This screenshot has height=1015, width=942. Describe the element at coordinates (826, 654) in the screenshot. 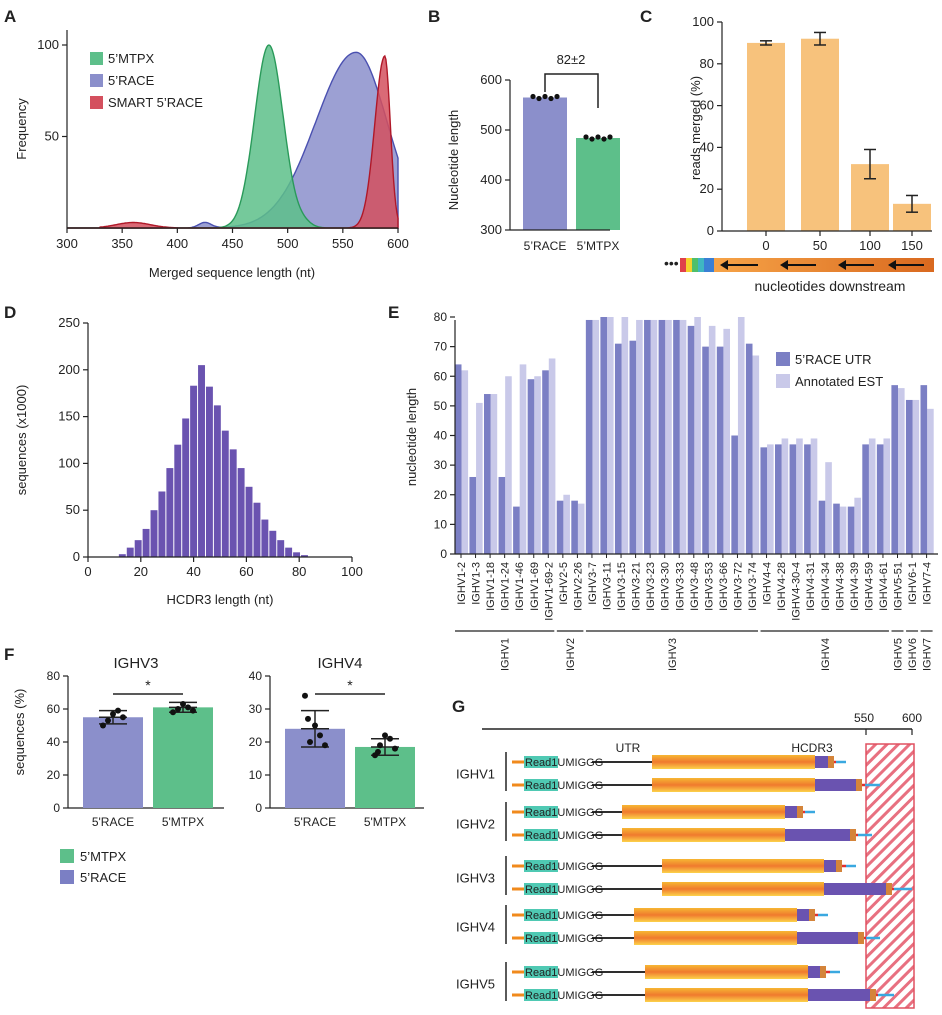

I see `chart-e-group-label: IGHV4` at that location.